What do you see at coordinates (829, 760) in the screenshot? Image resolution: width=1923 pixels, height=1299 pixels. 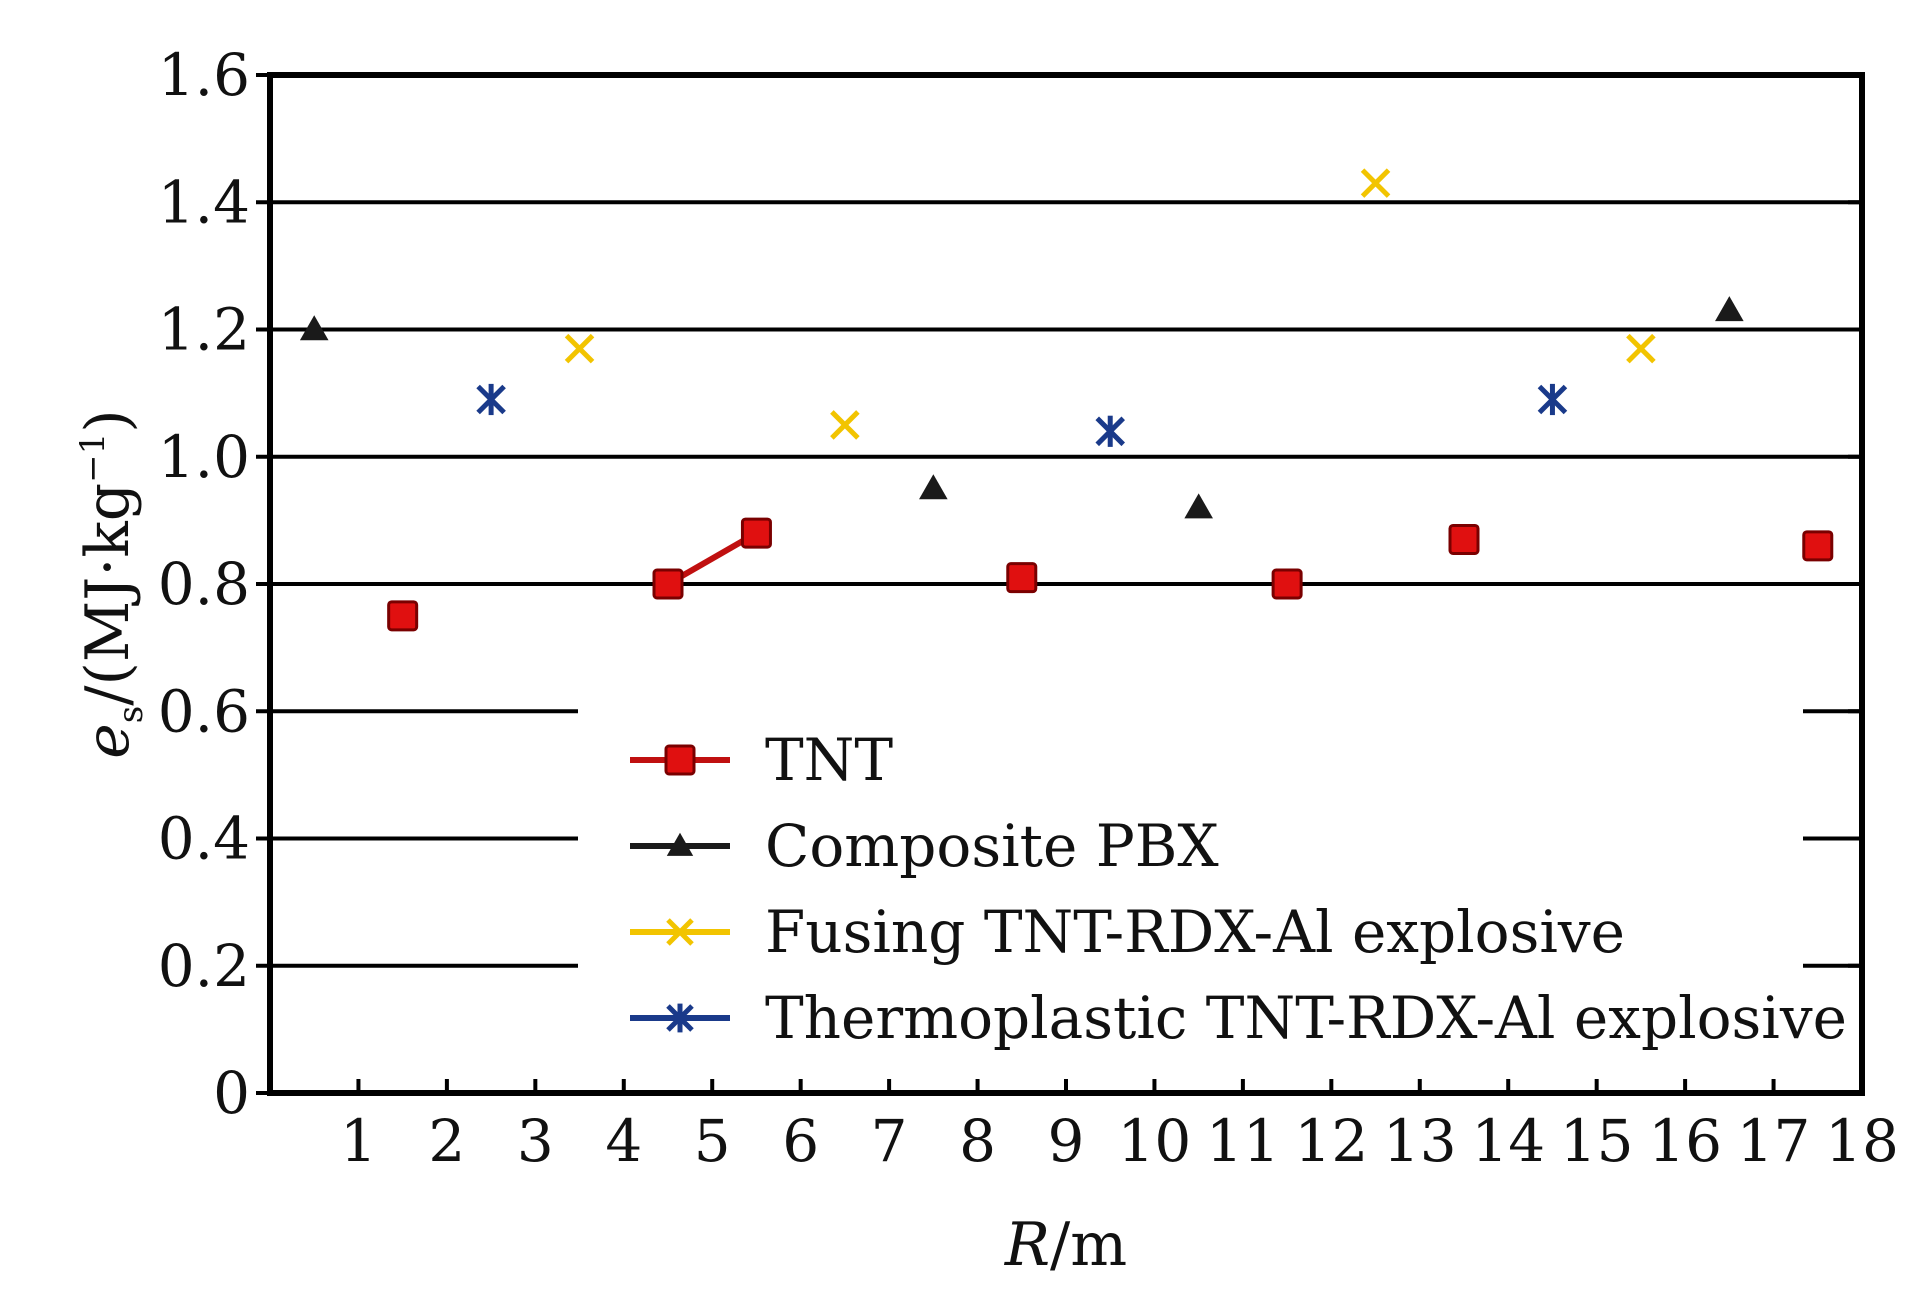 I see `legend-label: TNT` at bounding box center [829, 760].